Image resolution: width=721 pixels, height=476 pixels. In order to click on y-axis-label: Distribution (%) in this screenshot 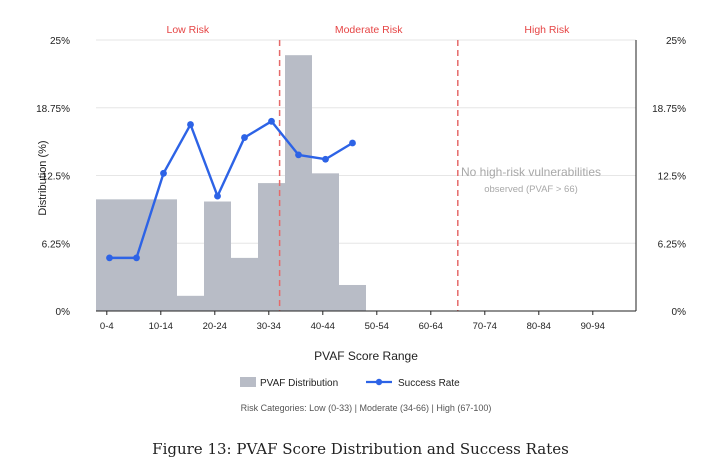, I will do `click(43, 177)`.